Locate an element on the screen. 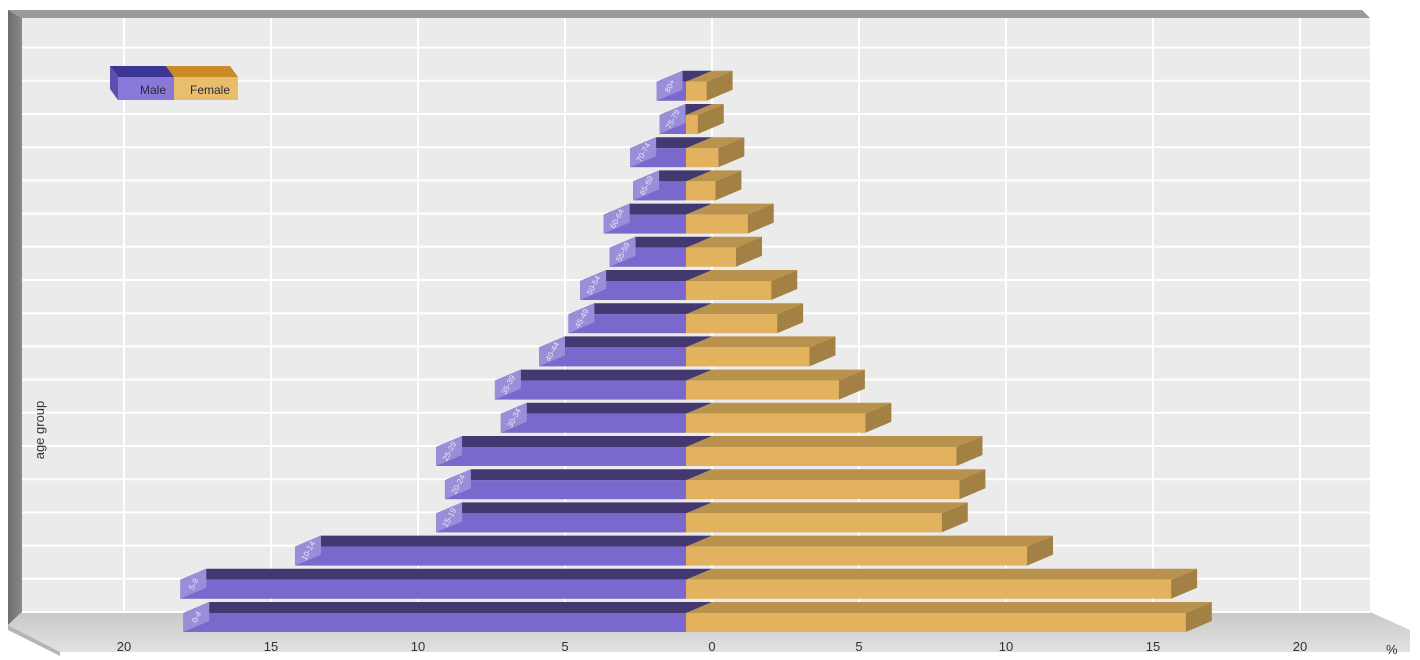 The height and width of the screenshot is (660, 1420). floor-left-bevel is located at coordinates (34, 640).